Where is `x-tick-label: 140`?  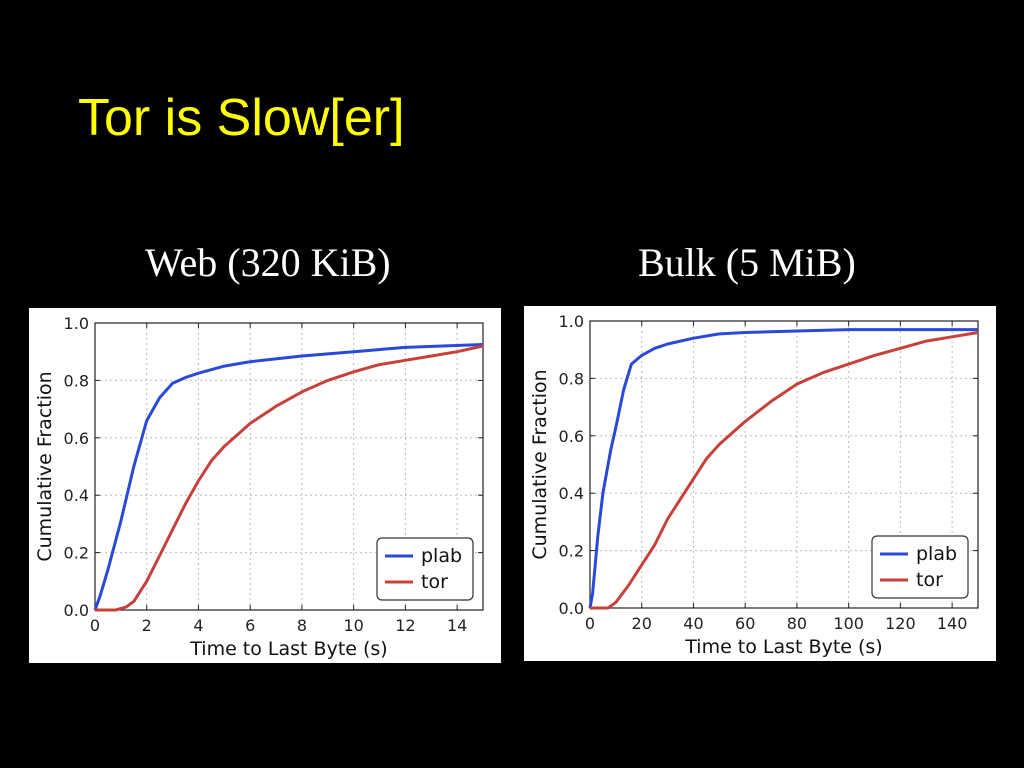 x-tick-label: 140 is located at coordinates (952, 623).